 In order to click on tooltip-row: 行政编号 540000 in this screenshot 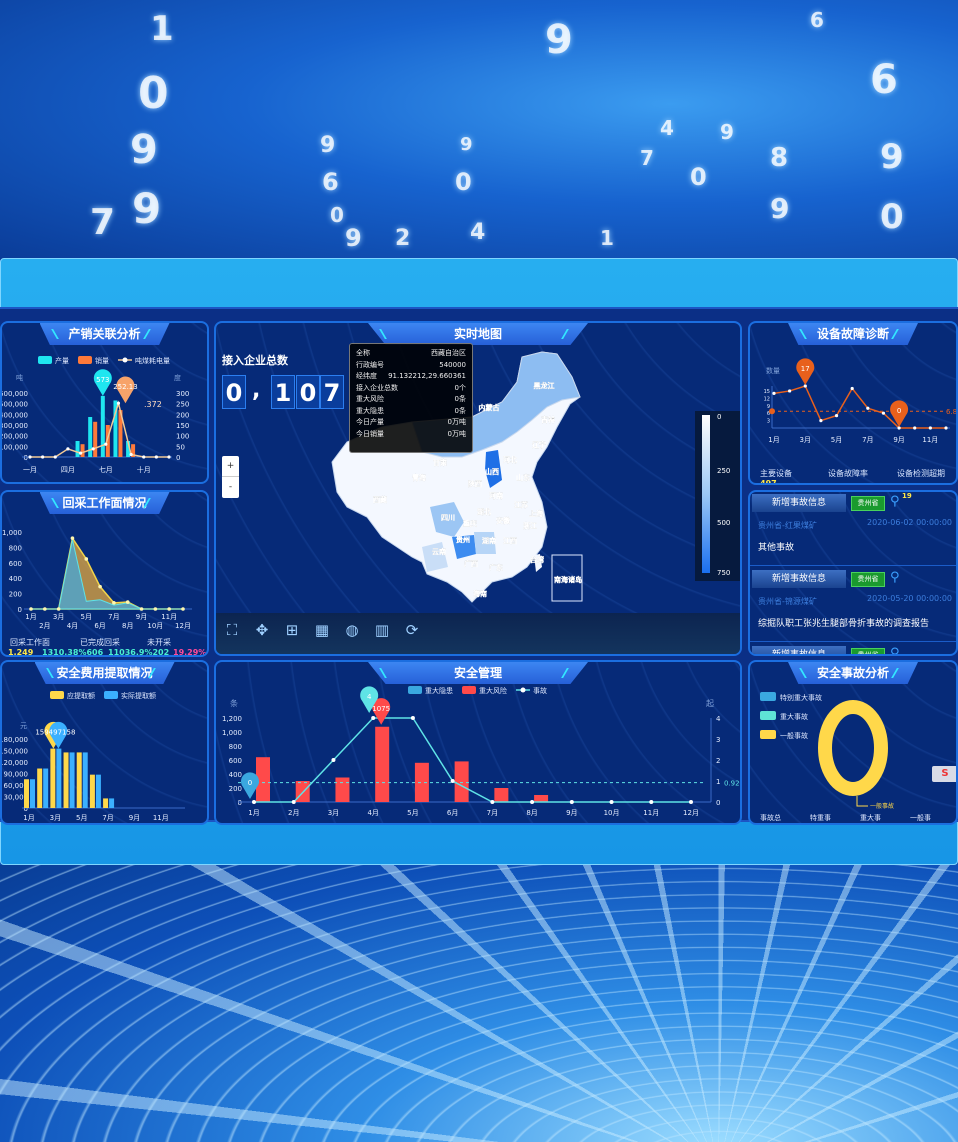, I will do `click(411, 366)`.